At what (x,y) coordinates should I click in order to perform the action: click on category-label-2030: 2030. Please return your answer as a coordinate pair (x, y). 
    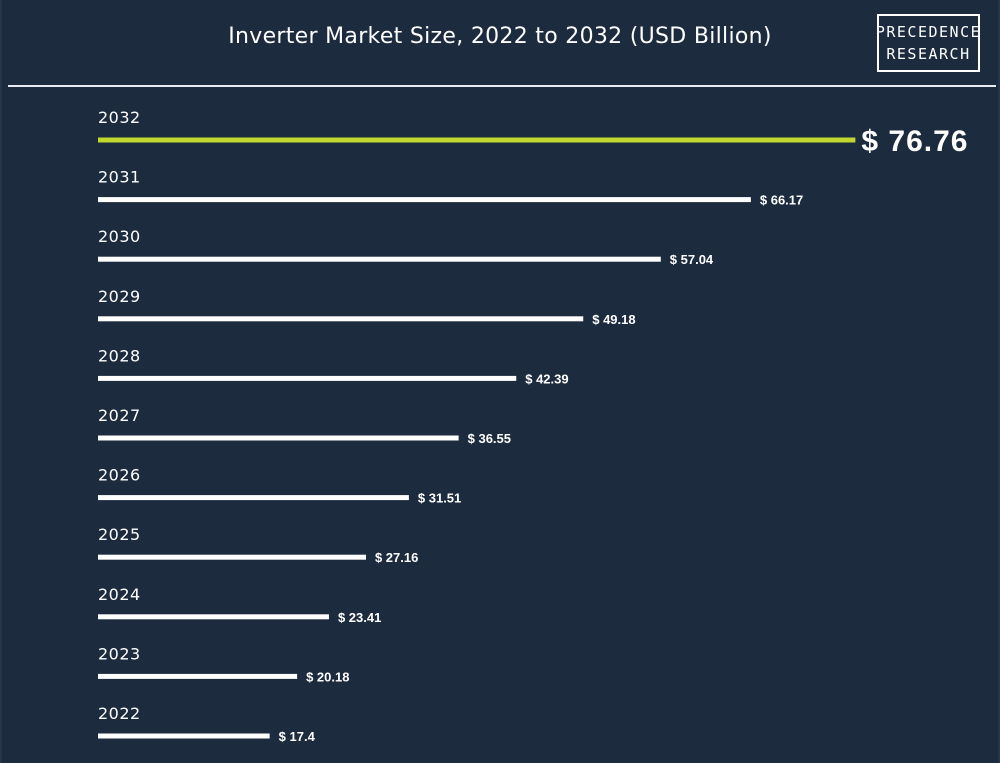
    Looking at the image, I should click on (119, 236).